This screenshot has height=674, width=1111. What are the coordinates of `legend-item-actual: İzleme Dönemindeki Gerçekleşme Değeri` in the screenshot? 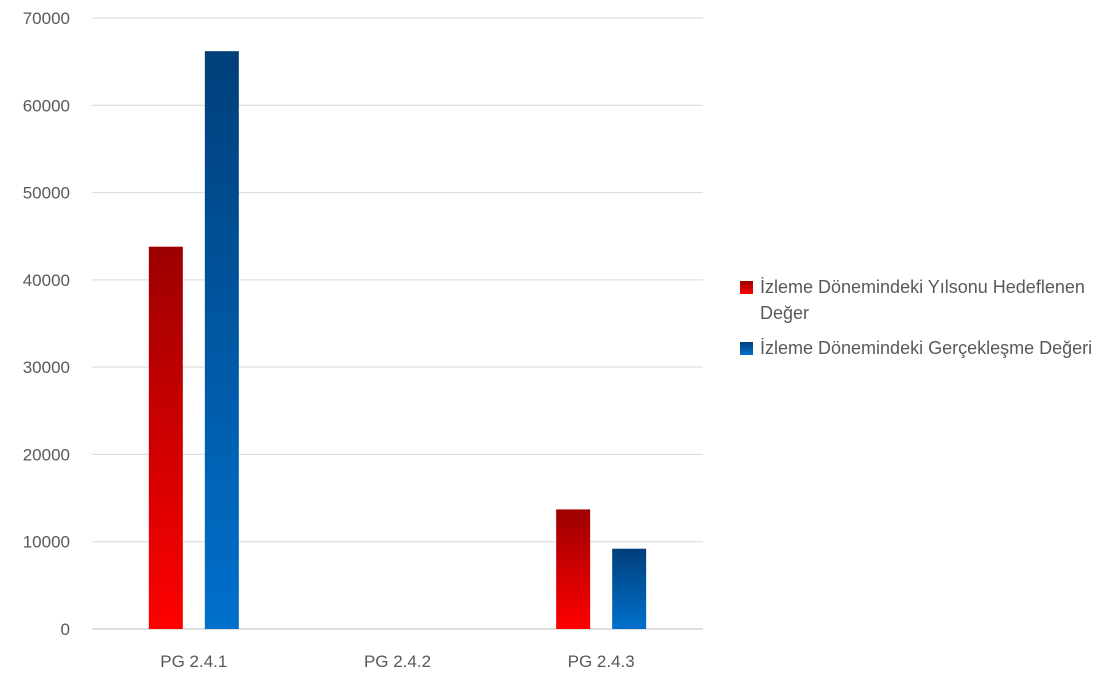 It's located at (925, 348).